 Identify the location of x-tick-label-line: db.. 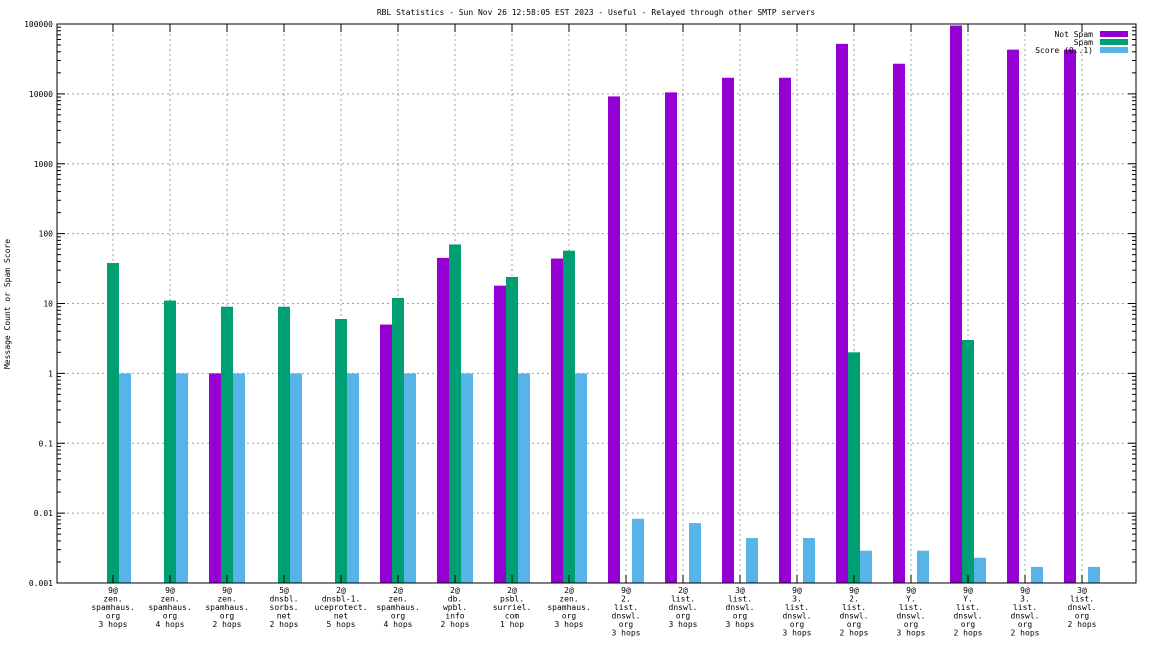
(455, 599).